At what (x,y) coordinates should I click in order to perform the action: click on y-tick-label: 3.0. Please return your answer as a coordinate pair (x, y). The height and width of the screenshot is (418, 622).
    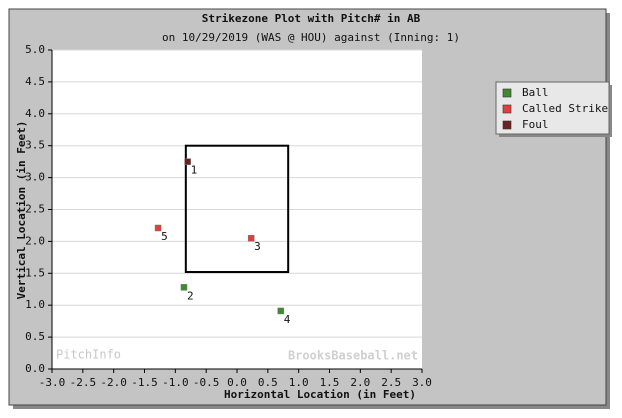
    Looking at the image, I should click on (35, 177).